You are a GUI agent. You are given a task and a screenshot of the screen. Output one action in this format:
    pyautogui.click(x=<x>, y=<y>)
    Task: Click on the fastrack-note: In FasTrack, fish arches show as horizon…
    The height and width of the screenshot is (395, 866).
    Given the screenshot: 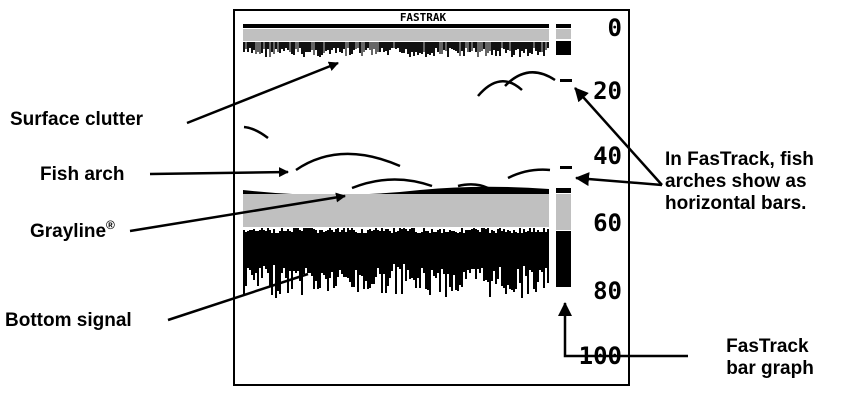 What is the action you would take?
    pyautogui.click(x=742, y=181)
    